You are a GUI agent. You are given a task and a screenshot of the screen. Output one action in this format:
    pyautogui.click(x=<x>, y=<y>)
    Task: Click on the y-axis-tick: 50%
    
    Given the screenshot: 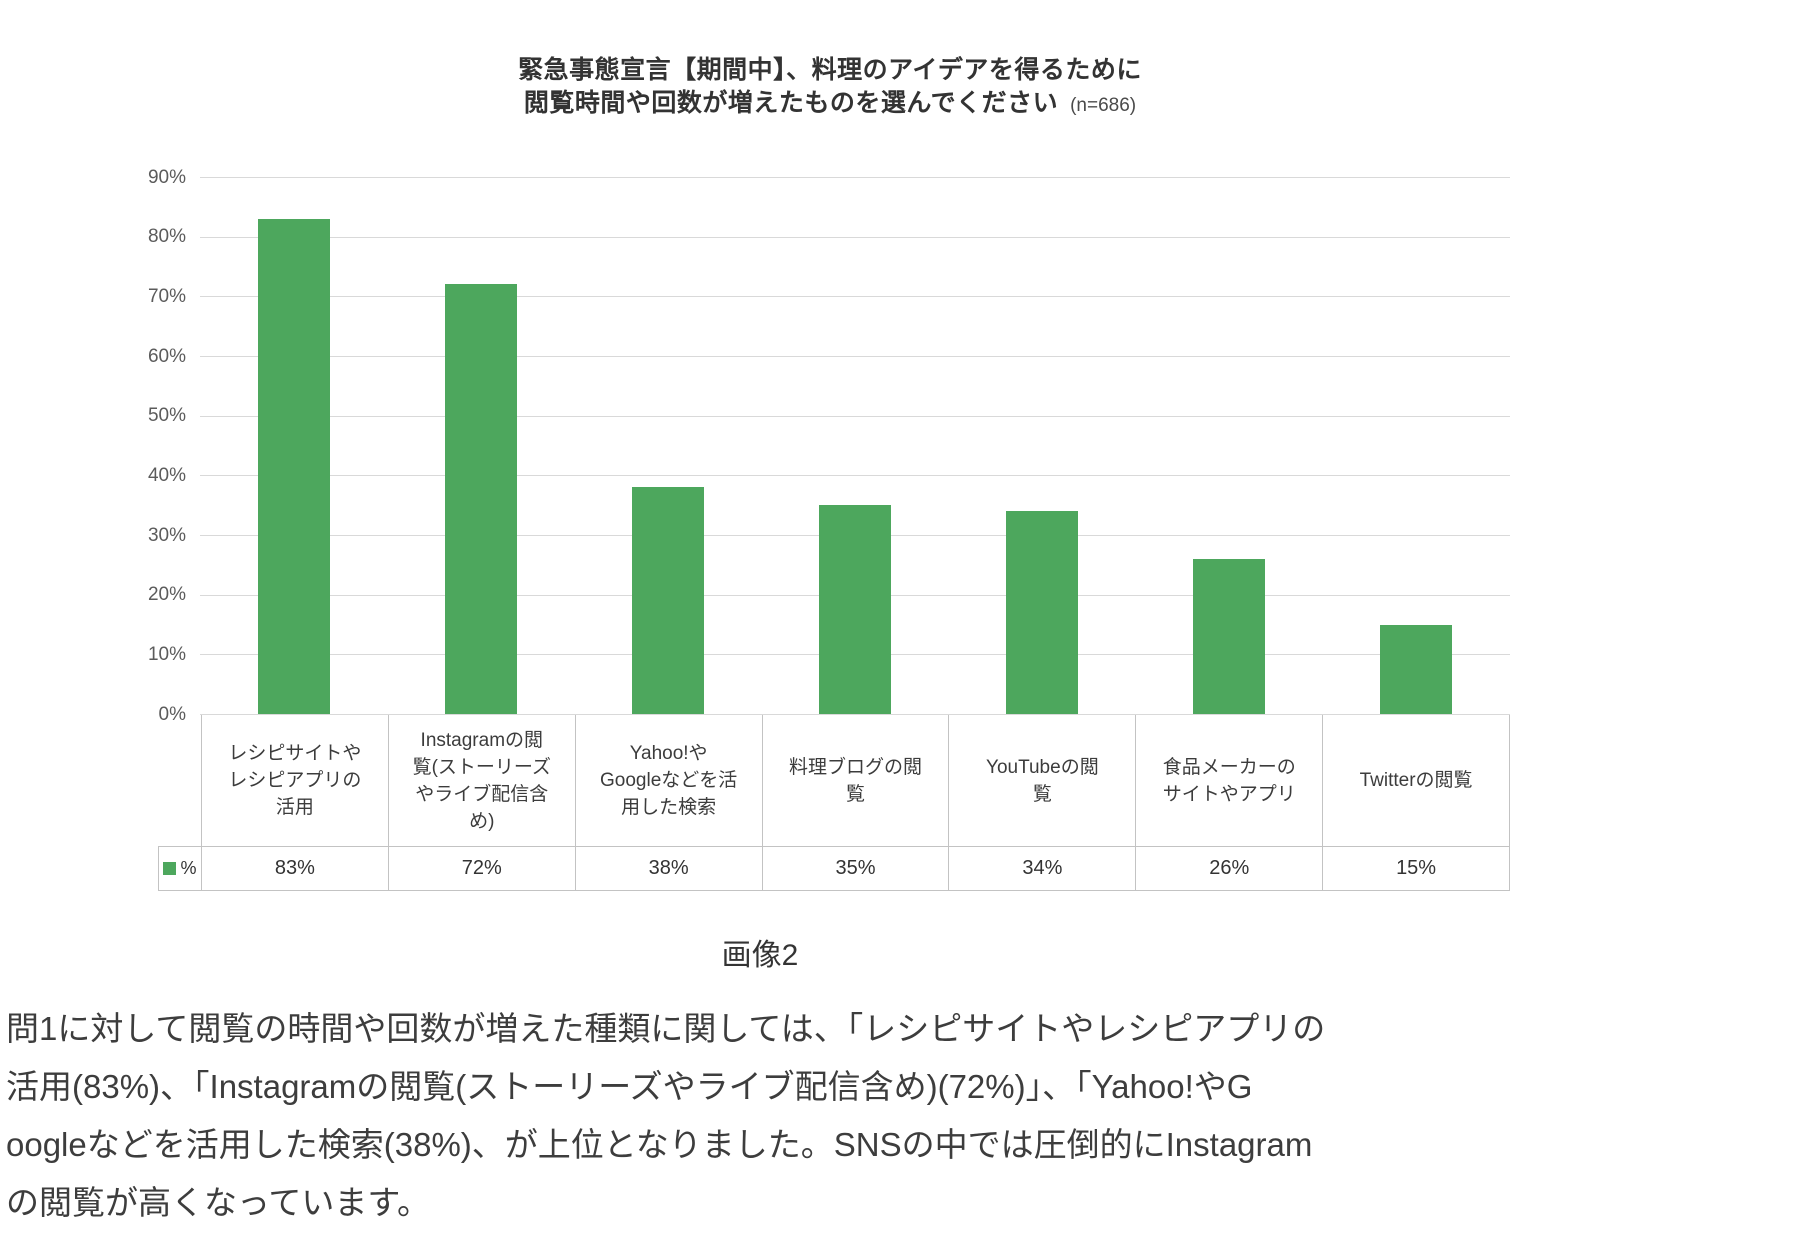 What is the action you would take?
    pyautogui.click(x=166, y=416)
    